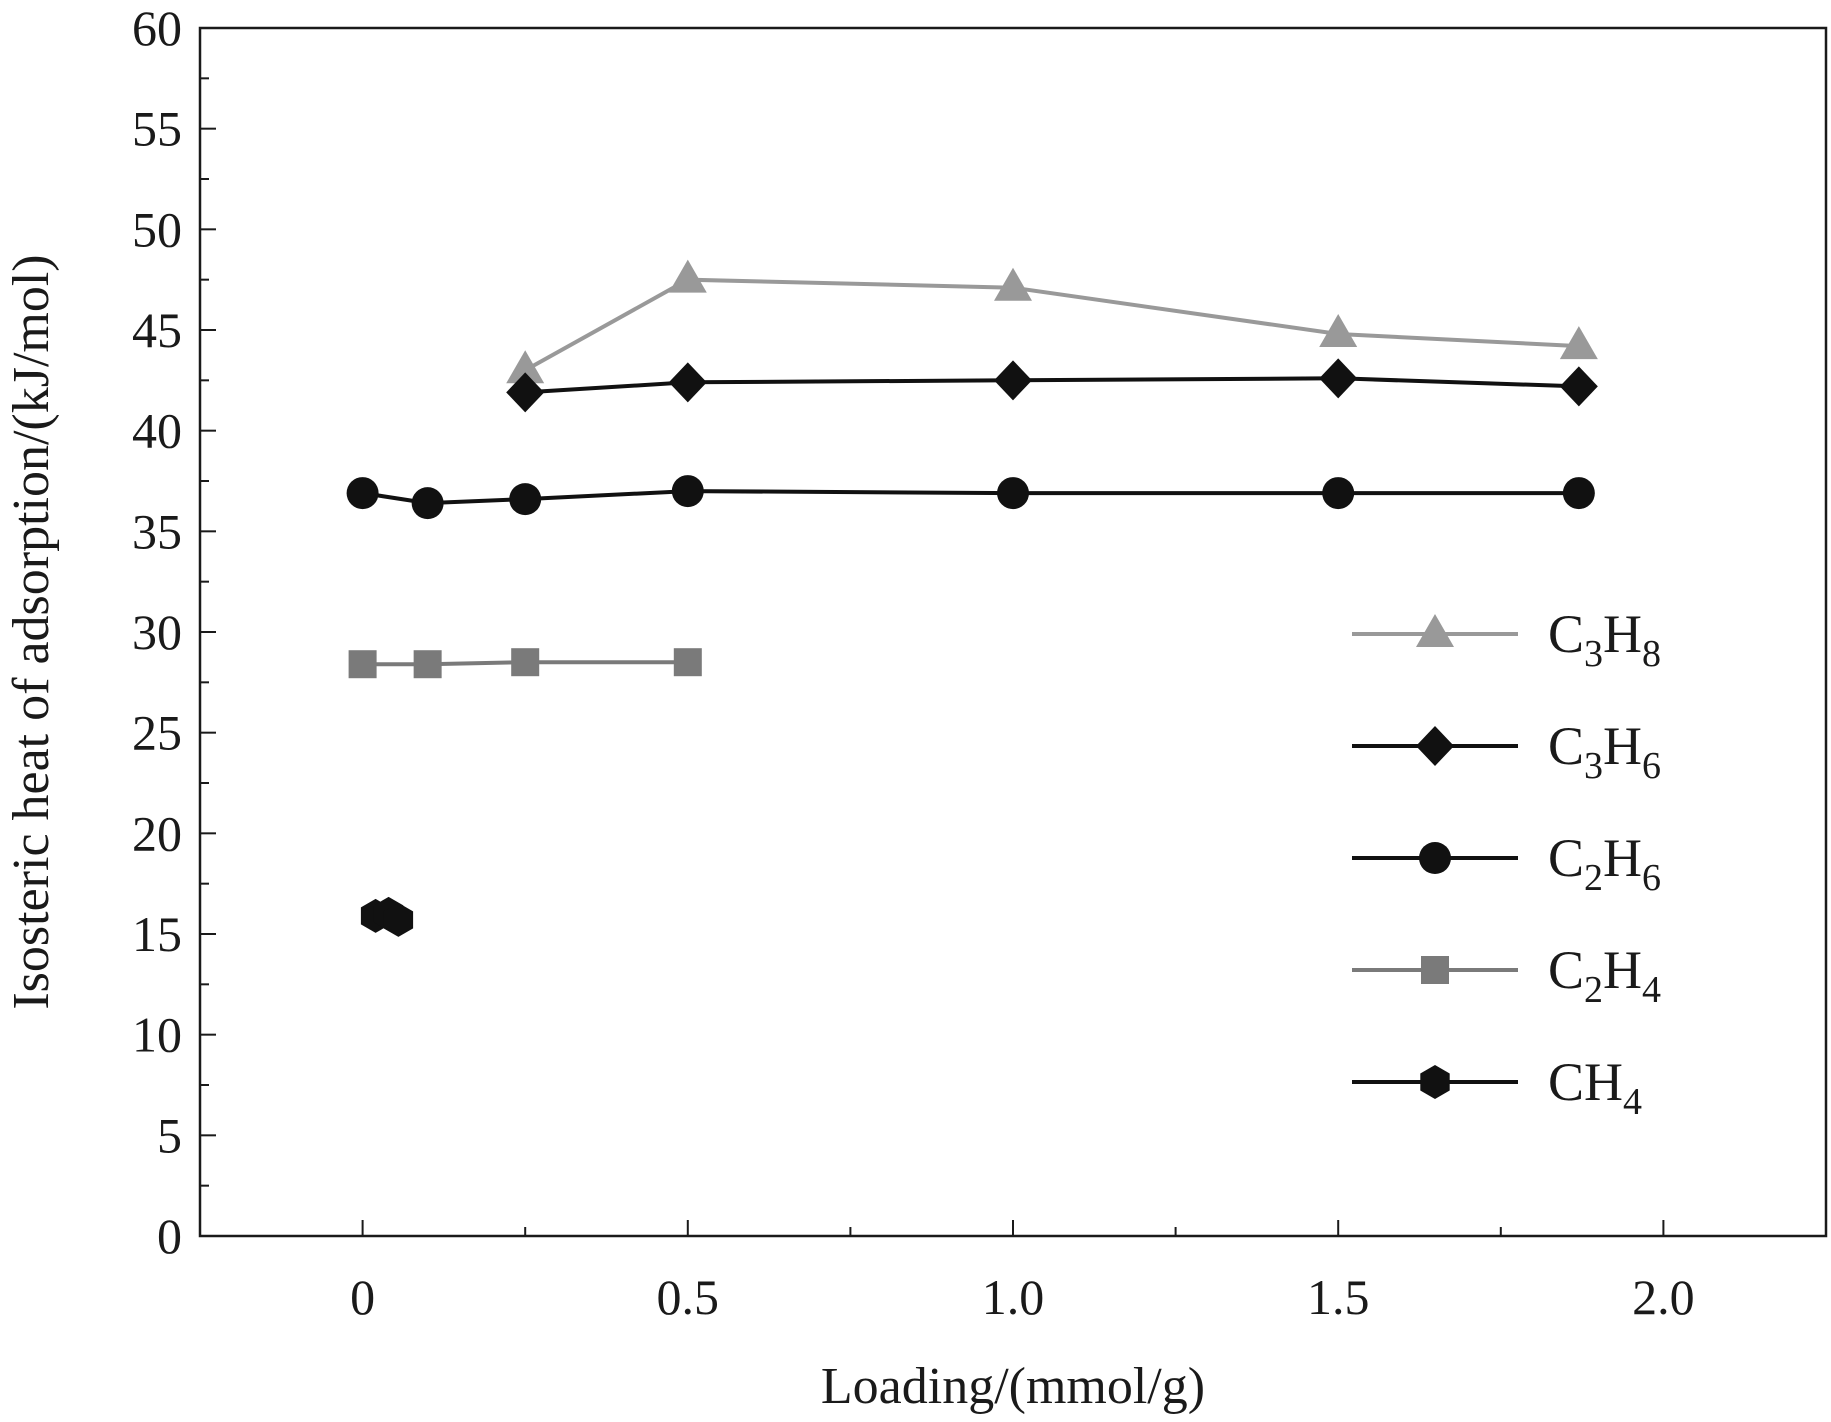 The height and width of the screenshot is (1422, 1831). What do you see at coordinates (1663, 1297) in the screenshot?
I see `x-tick-label: 2.0` at bounding box center [1663, 1297].